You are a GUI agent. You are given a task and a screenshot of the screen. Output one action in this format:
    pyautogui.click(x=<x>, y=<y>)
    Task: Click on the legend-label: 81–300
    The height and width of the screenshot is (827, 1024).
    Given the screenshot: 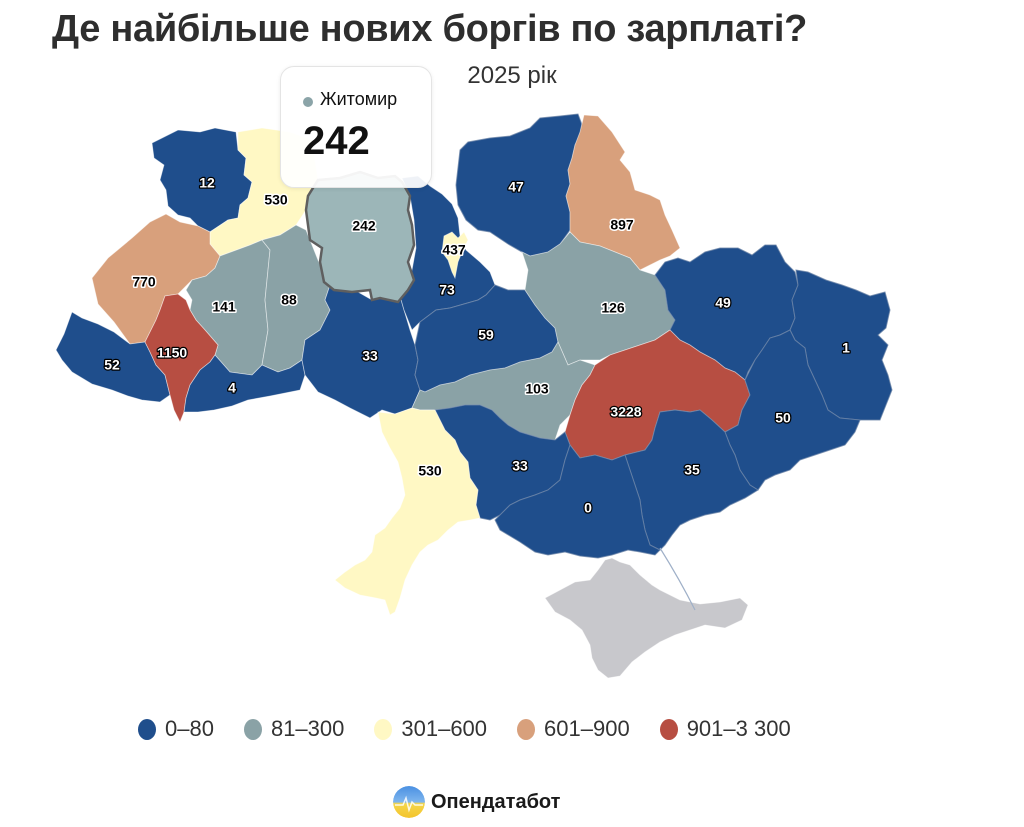 What is the action you would take?
    pyautogui.click(x=307, y=728)
    